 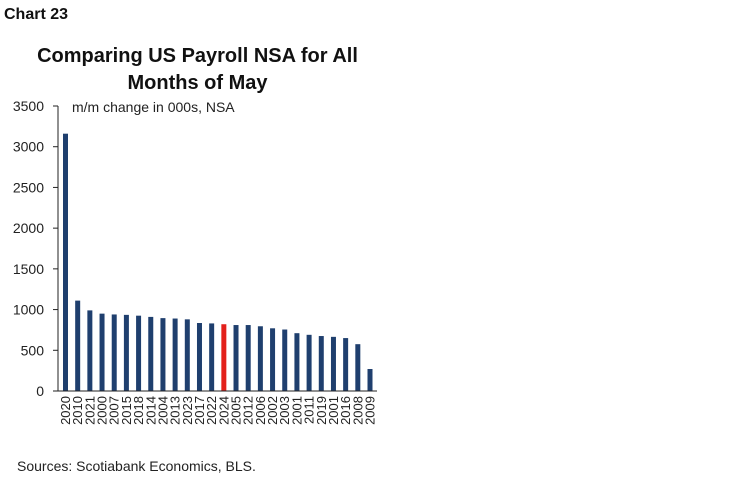 What do you see at coordinates (370, 410) in the screenshot?
I see `x-tick-label: 2009` at bounding box center [370, 410].